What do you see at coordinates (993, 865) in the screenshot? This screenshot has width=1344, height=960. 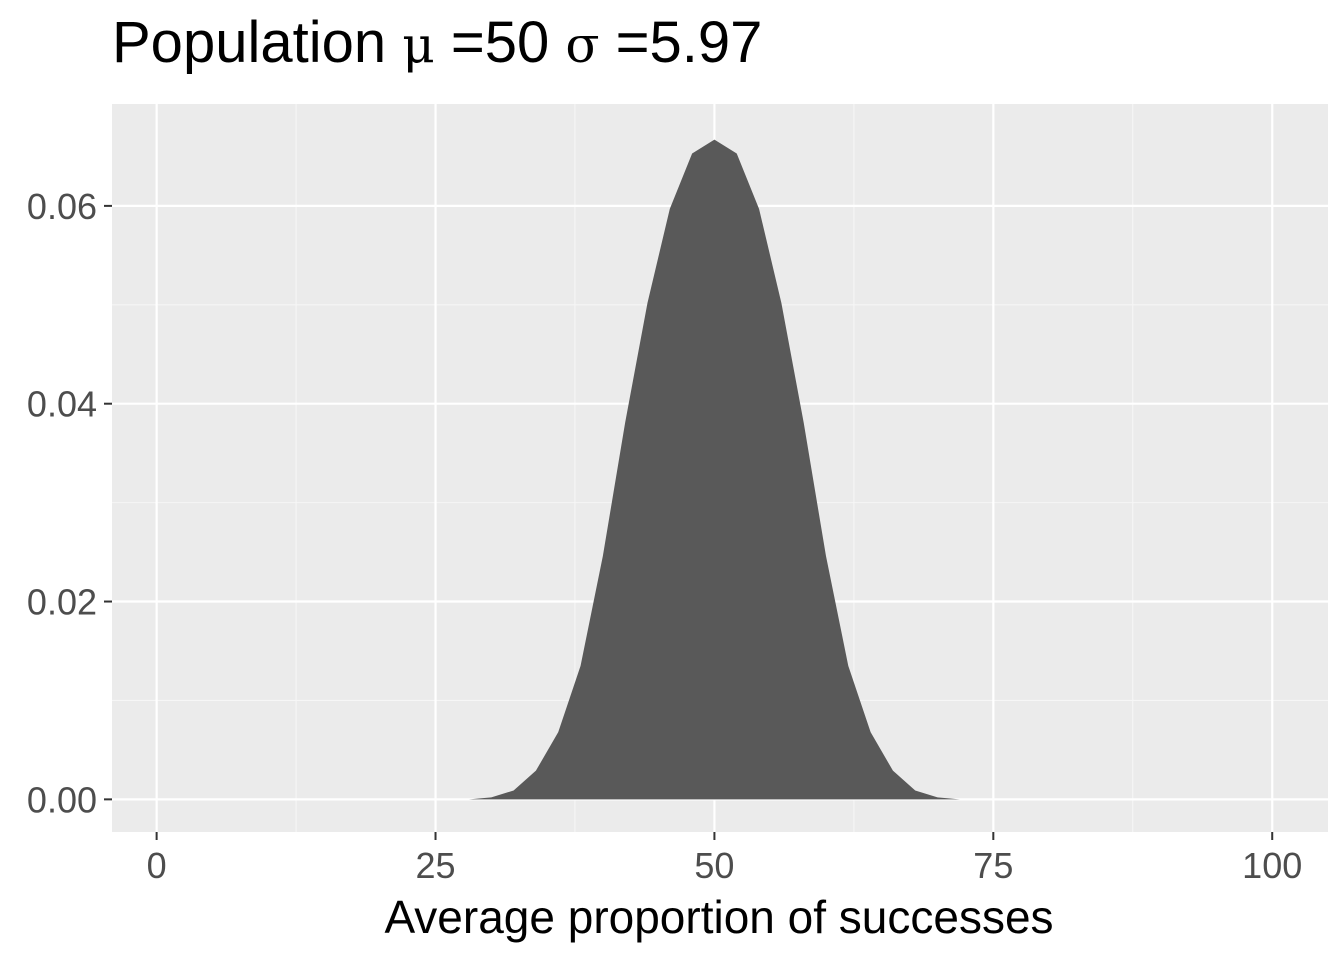 I see `x-tick-label: 75` at bounding box center [993, 865].